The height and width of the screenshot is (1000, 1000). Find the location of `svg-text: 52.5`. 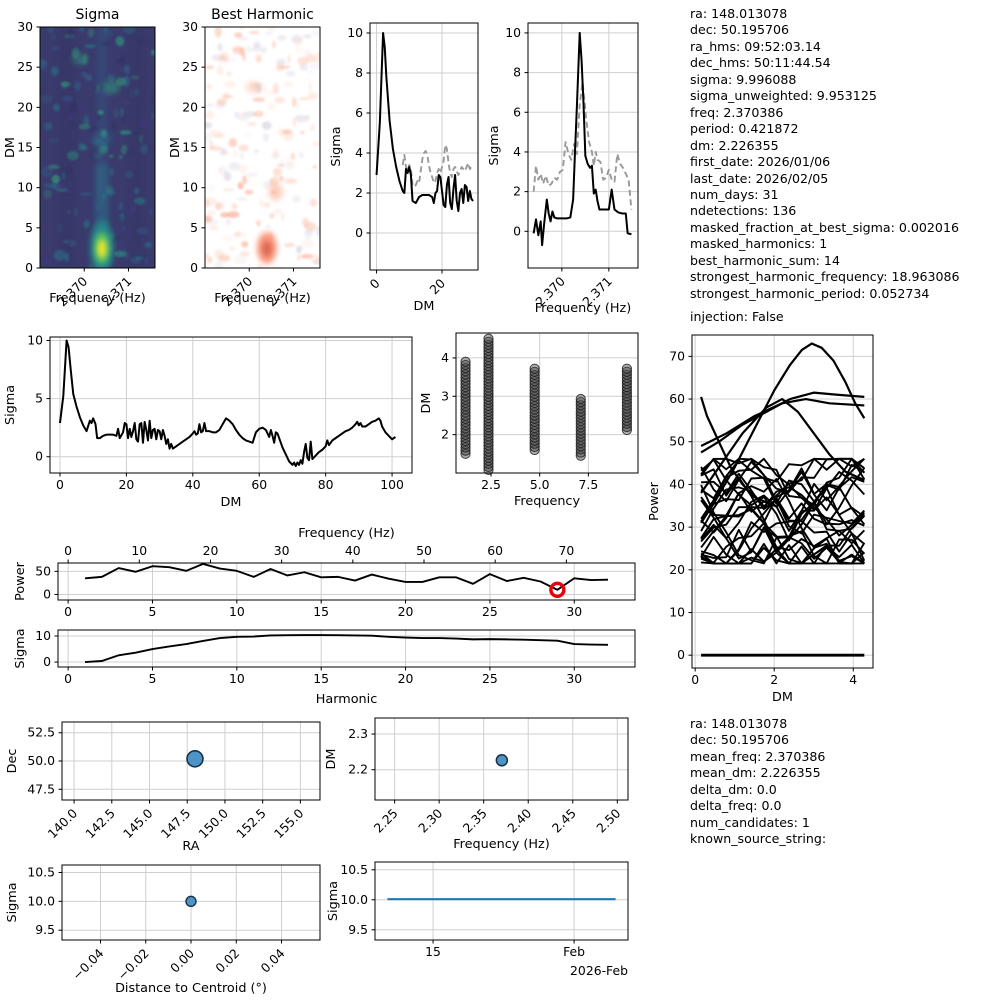

svg-text: 52.5 is located at coordinates (41, 732).